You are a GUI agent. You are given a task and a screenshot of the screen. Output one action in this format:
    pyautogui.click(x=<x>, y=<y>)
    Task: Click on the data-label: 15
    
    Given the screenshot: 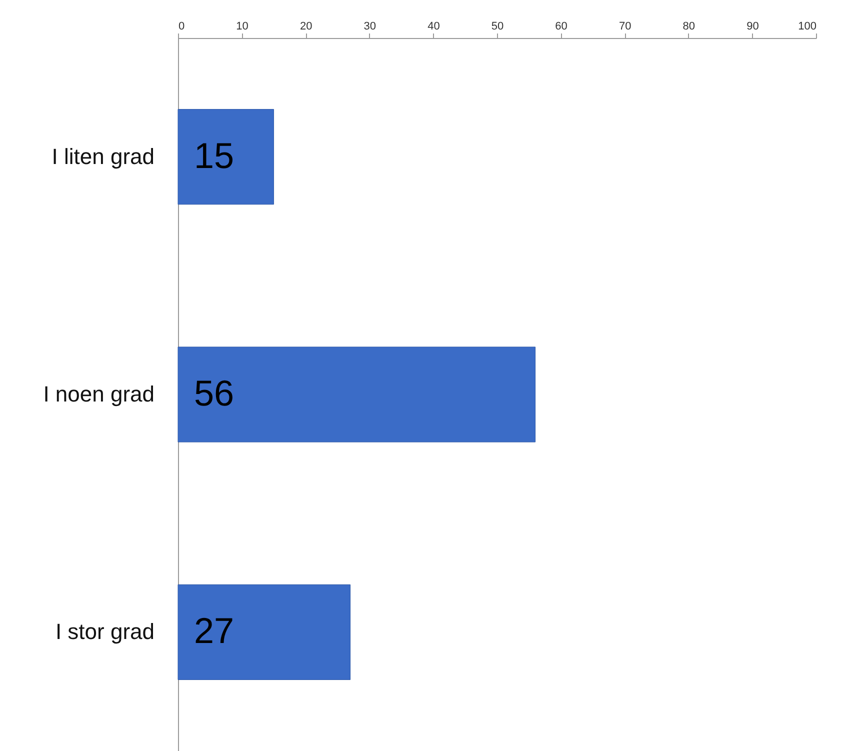 What is the action you would take?
    pyautogui.click(x=214, y=155)
    